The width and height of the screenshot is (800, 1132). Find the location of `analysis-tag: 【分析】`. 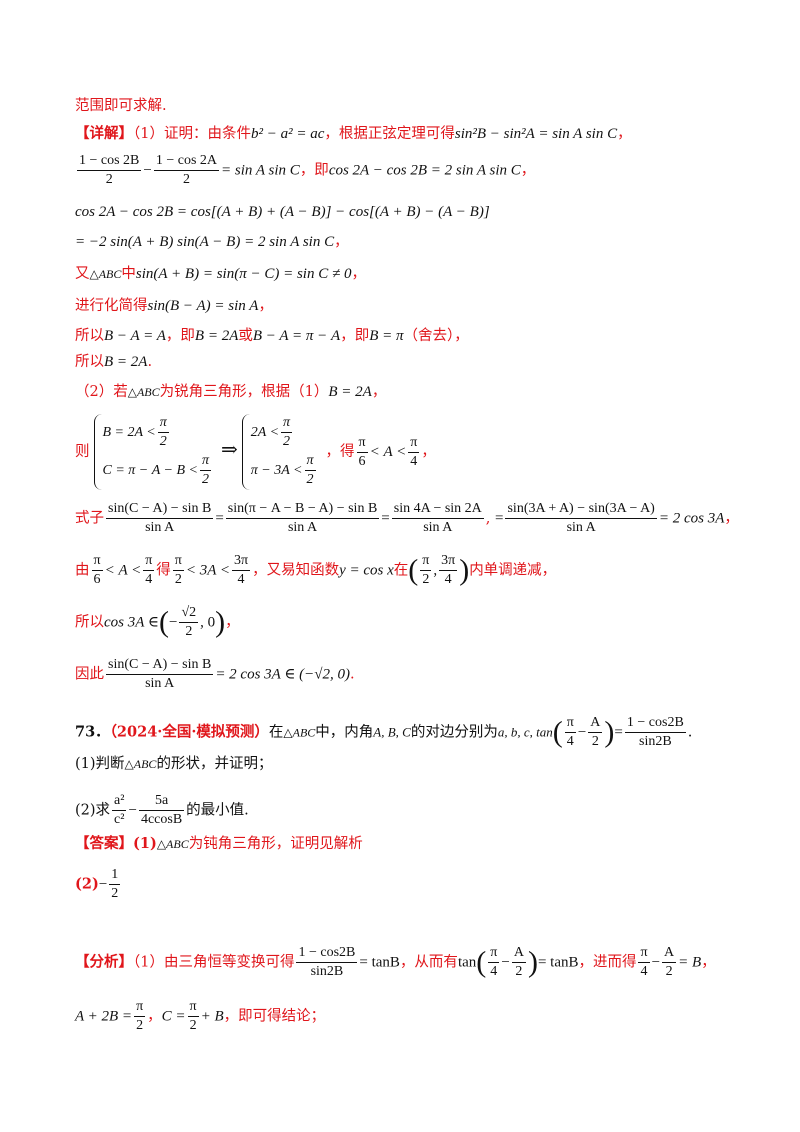

analysis-tag: 【分析】 is located at coordinates (104, 962).